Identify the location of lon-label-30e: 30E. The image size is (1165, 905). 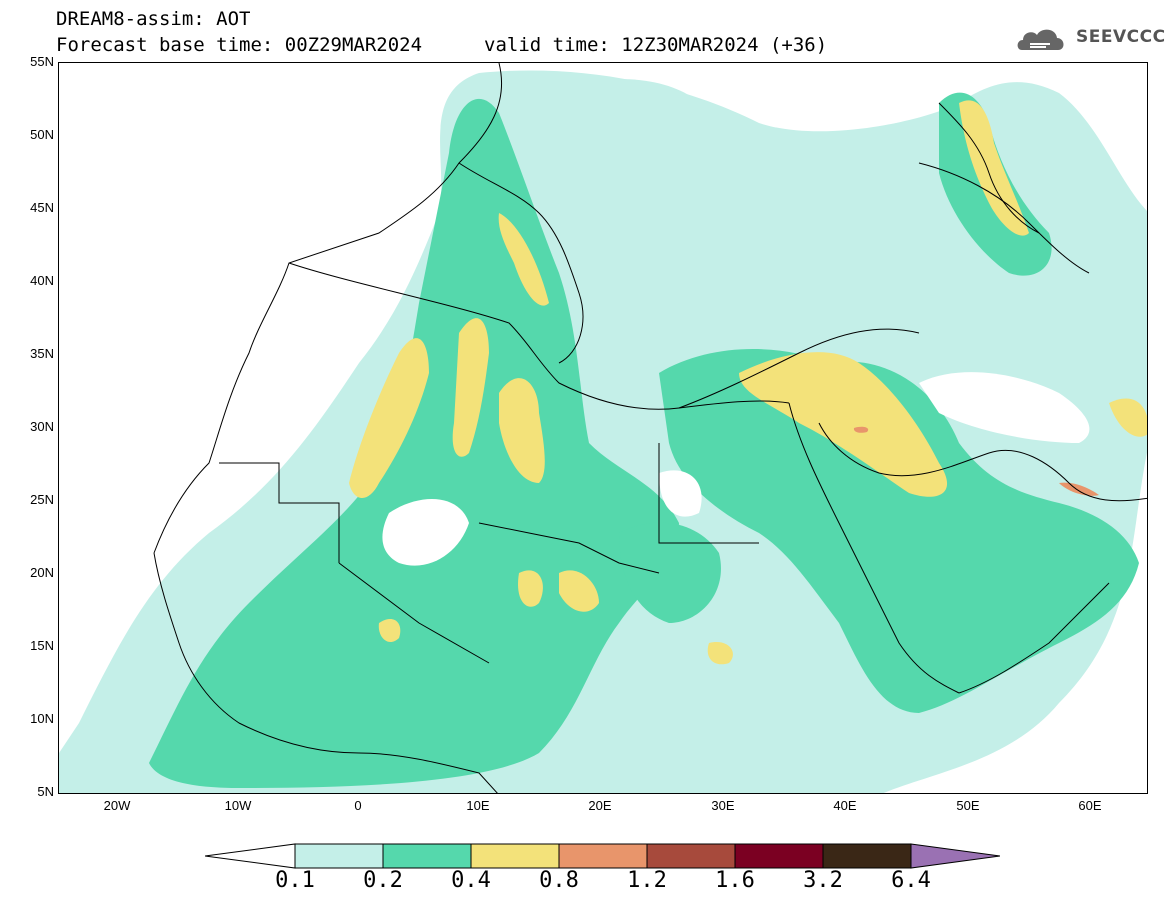
(723, 805).